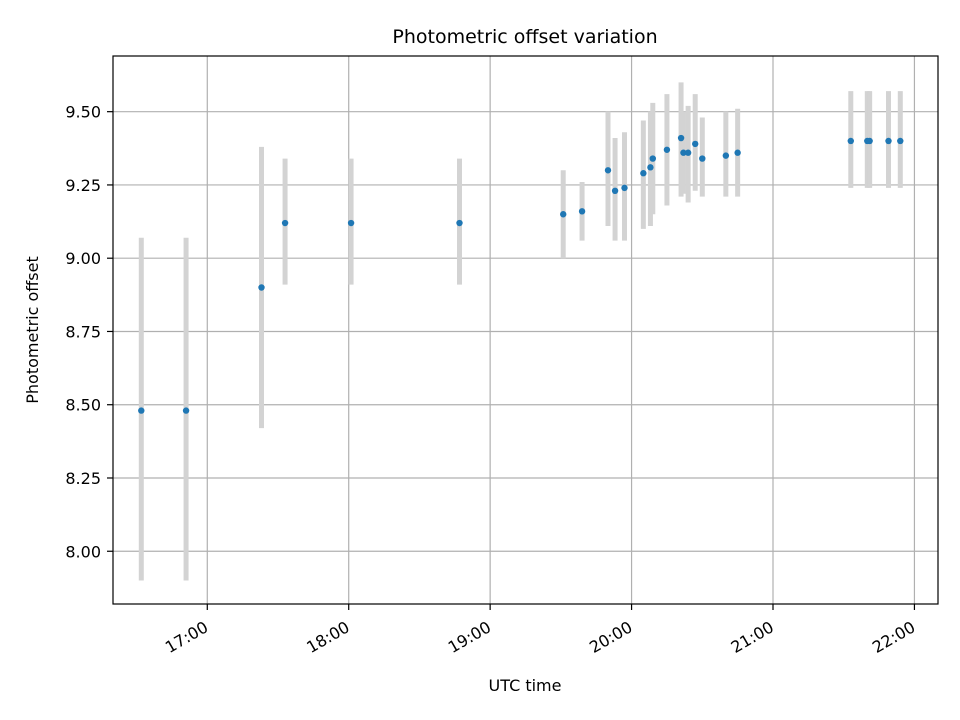 The width and height of the screenshot is (960, 720). What do you see at coordinates (83, 258) in the screenshot?
I see `y-tick-label: 9.00` at bounding box center [83, 258].